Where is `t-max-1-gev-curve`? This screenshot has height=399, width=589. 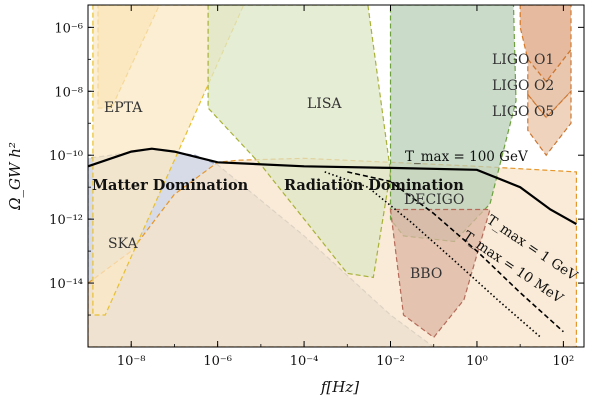
t-max-1-gev-curve is located at coordinates (455, 252).